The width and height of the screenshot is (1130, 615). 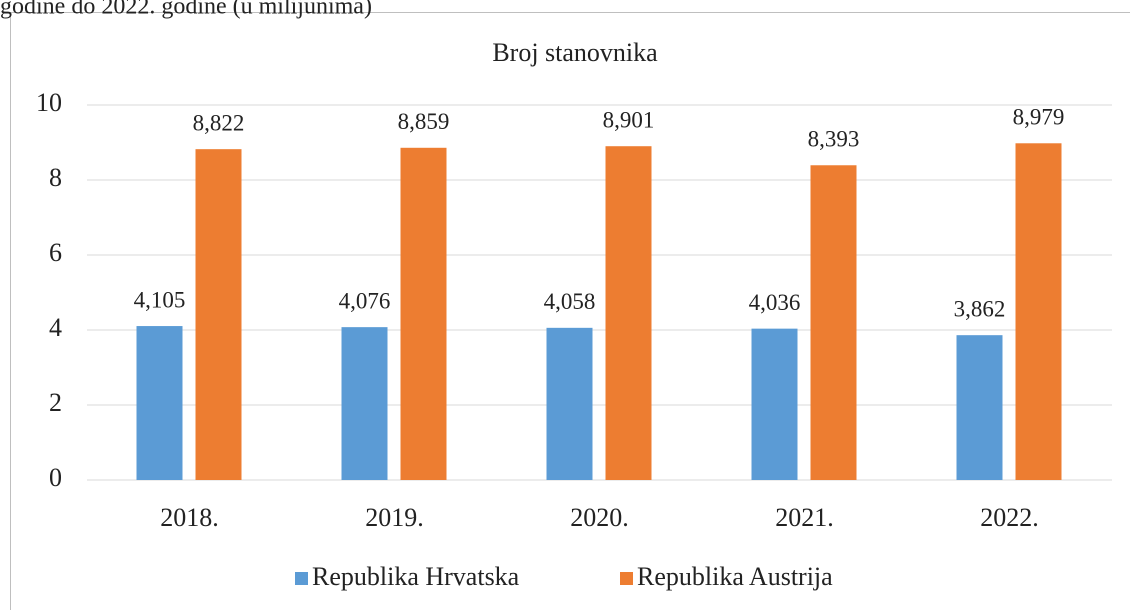 I want to click on x-tick-label: 2022., so click(x=1009, y=517).